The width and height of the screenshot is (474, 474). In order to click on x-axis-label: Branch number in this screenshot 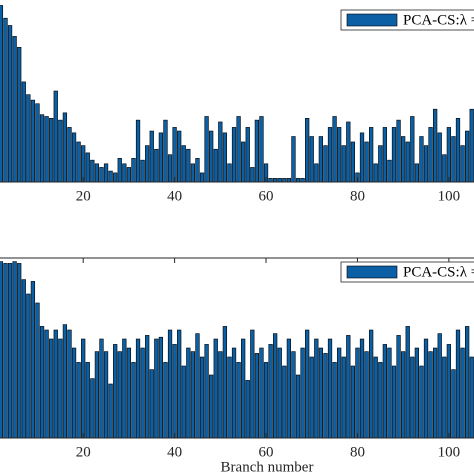, I will do `click(267, 466)`.